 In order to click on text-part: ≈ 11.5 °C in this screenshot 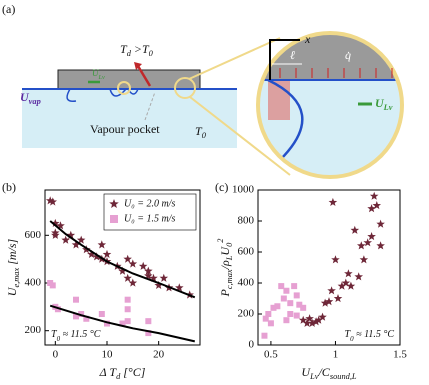, I will do `click(374, 334)`.